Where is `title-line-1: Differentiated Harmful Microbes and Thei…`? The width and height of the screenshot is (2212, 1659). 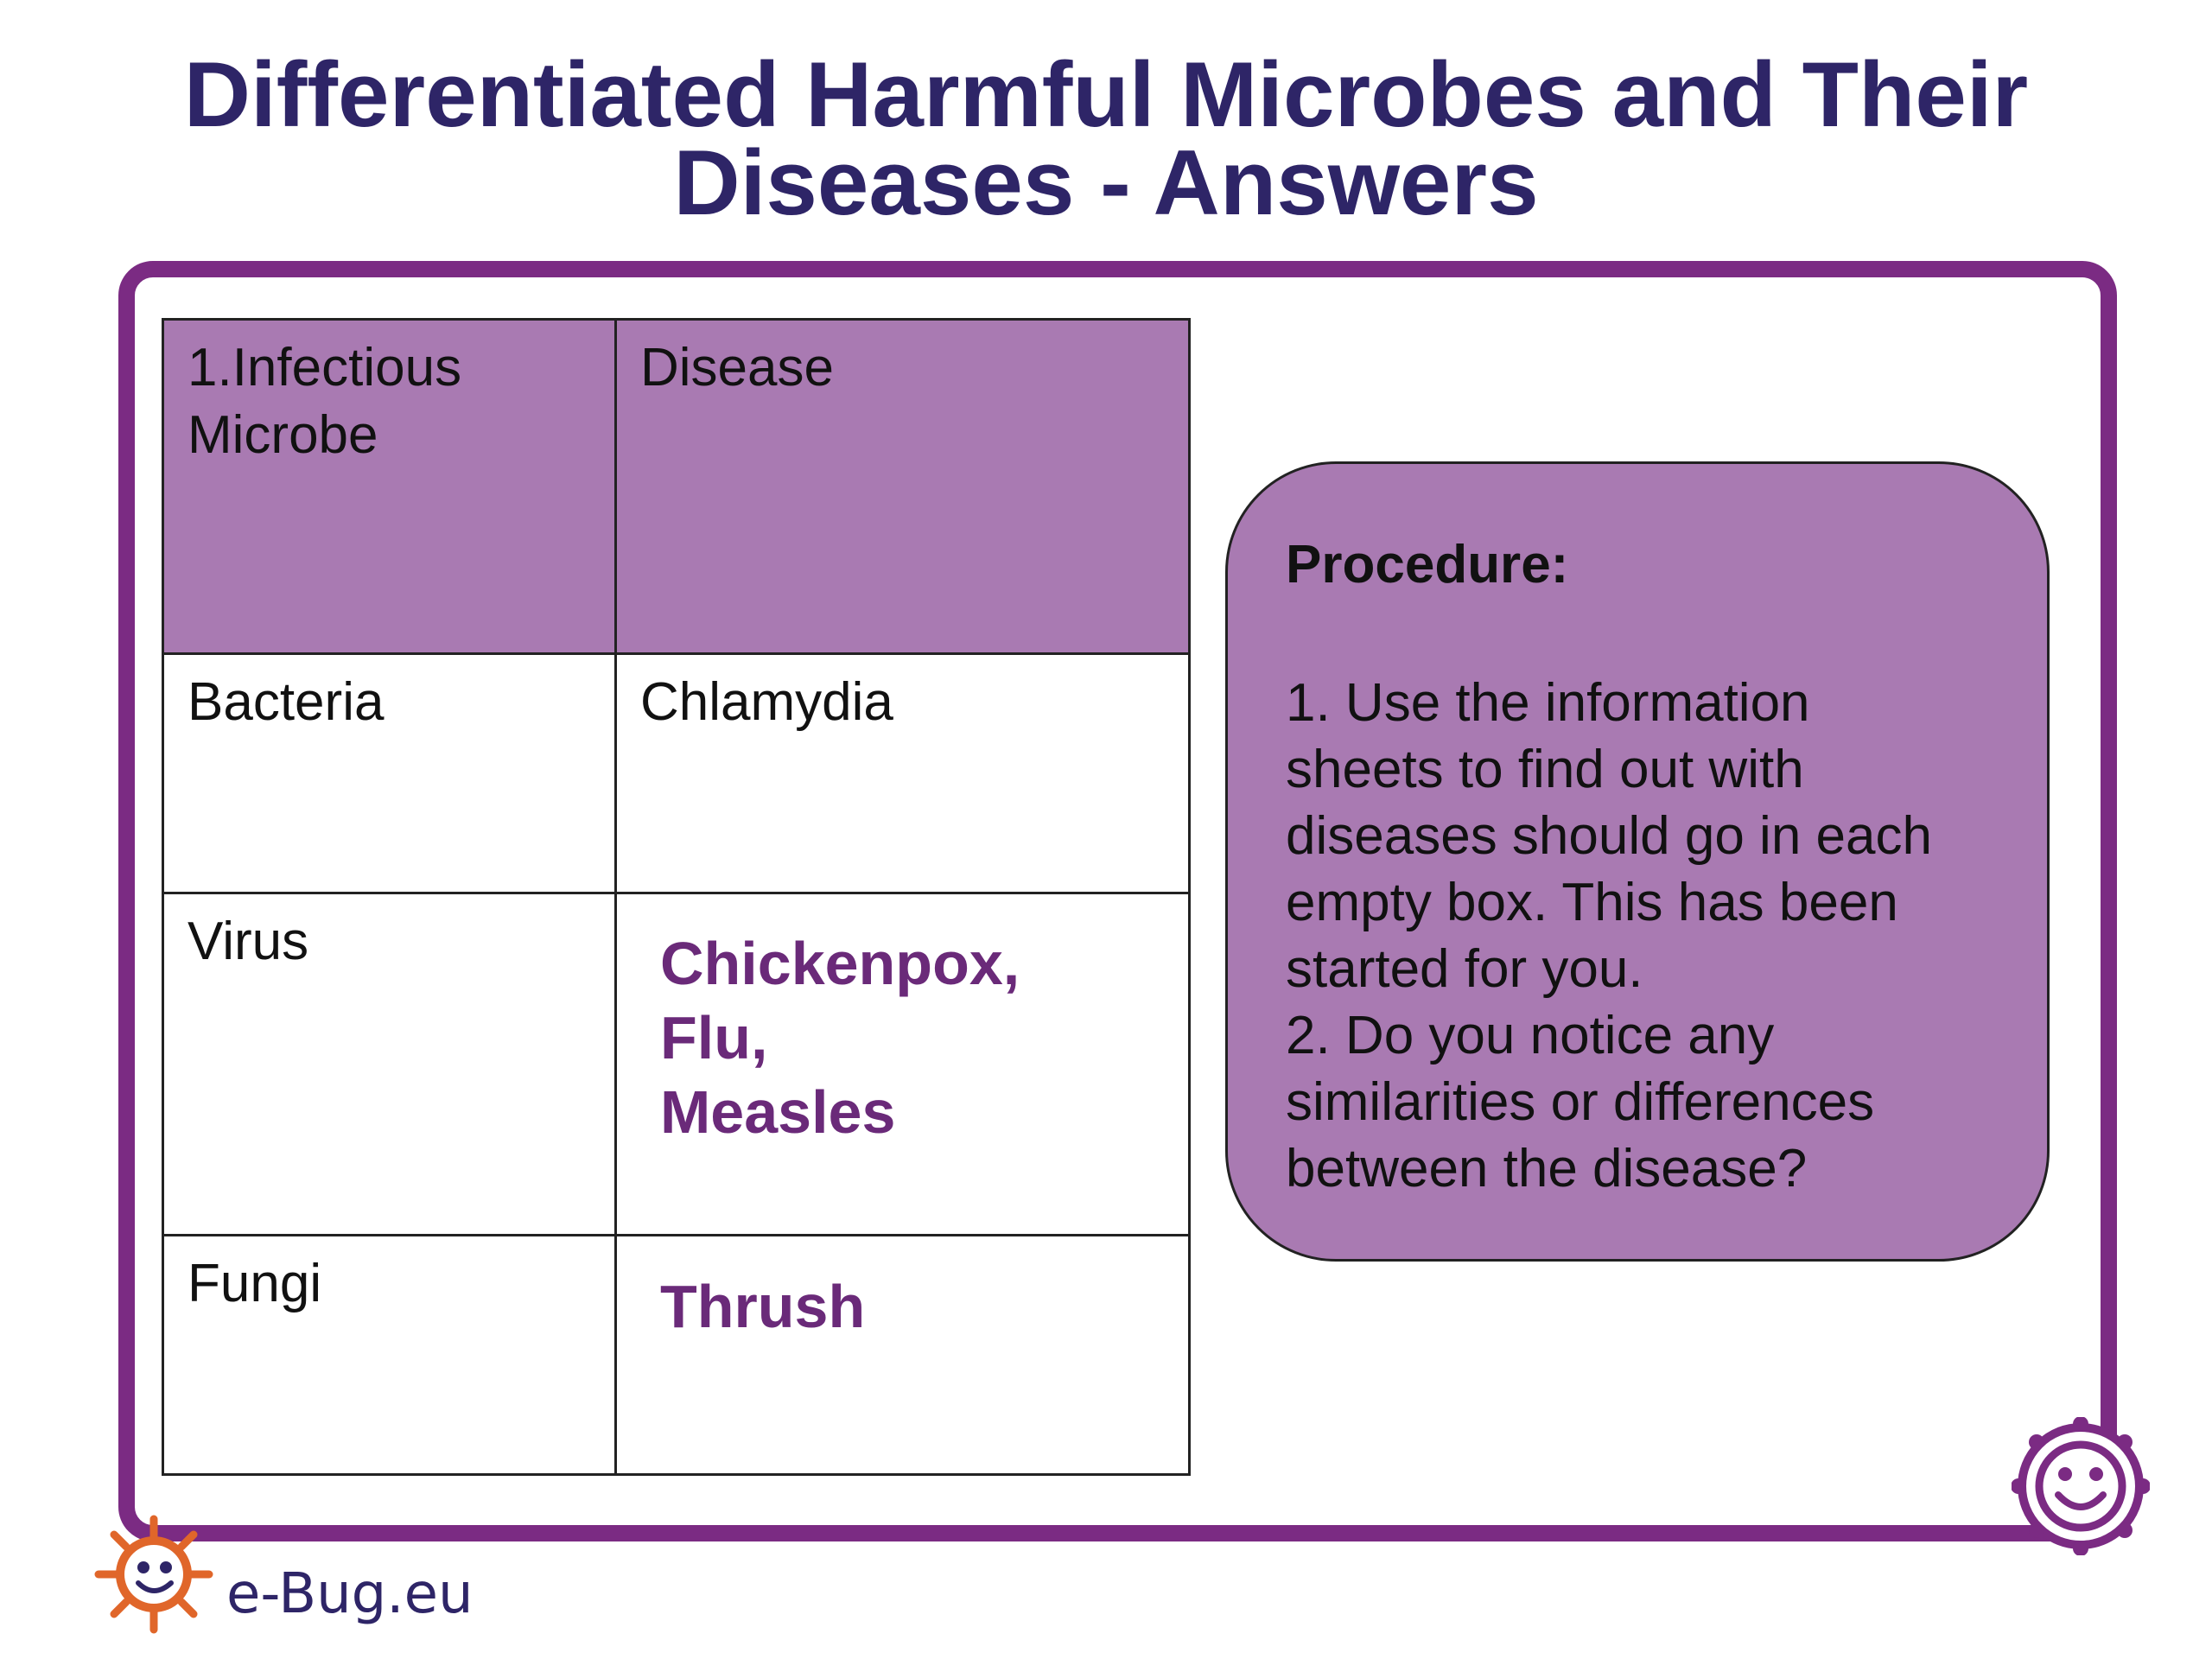 title-line-1: Differentiated Harmful Microbes and Thei… is located at coordinates (1106, 94).